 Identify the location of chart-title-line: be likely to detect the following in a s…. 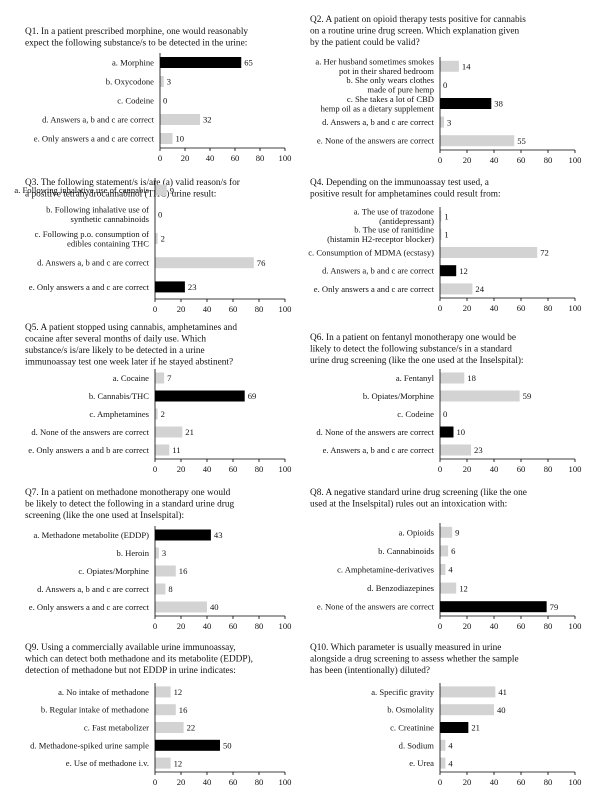
(129, 504).